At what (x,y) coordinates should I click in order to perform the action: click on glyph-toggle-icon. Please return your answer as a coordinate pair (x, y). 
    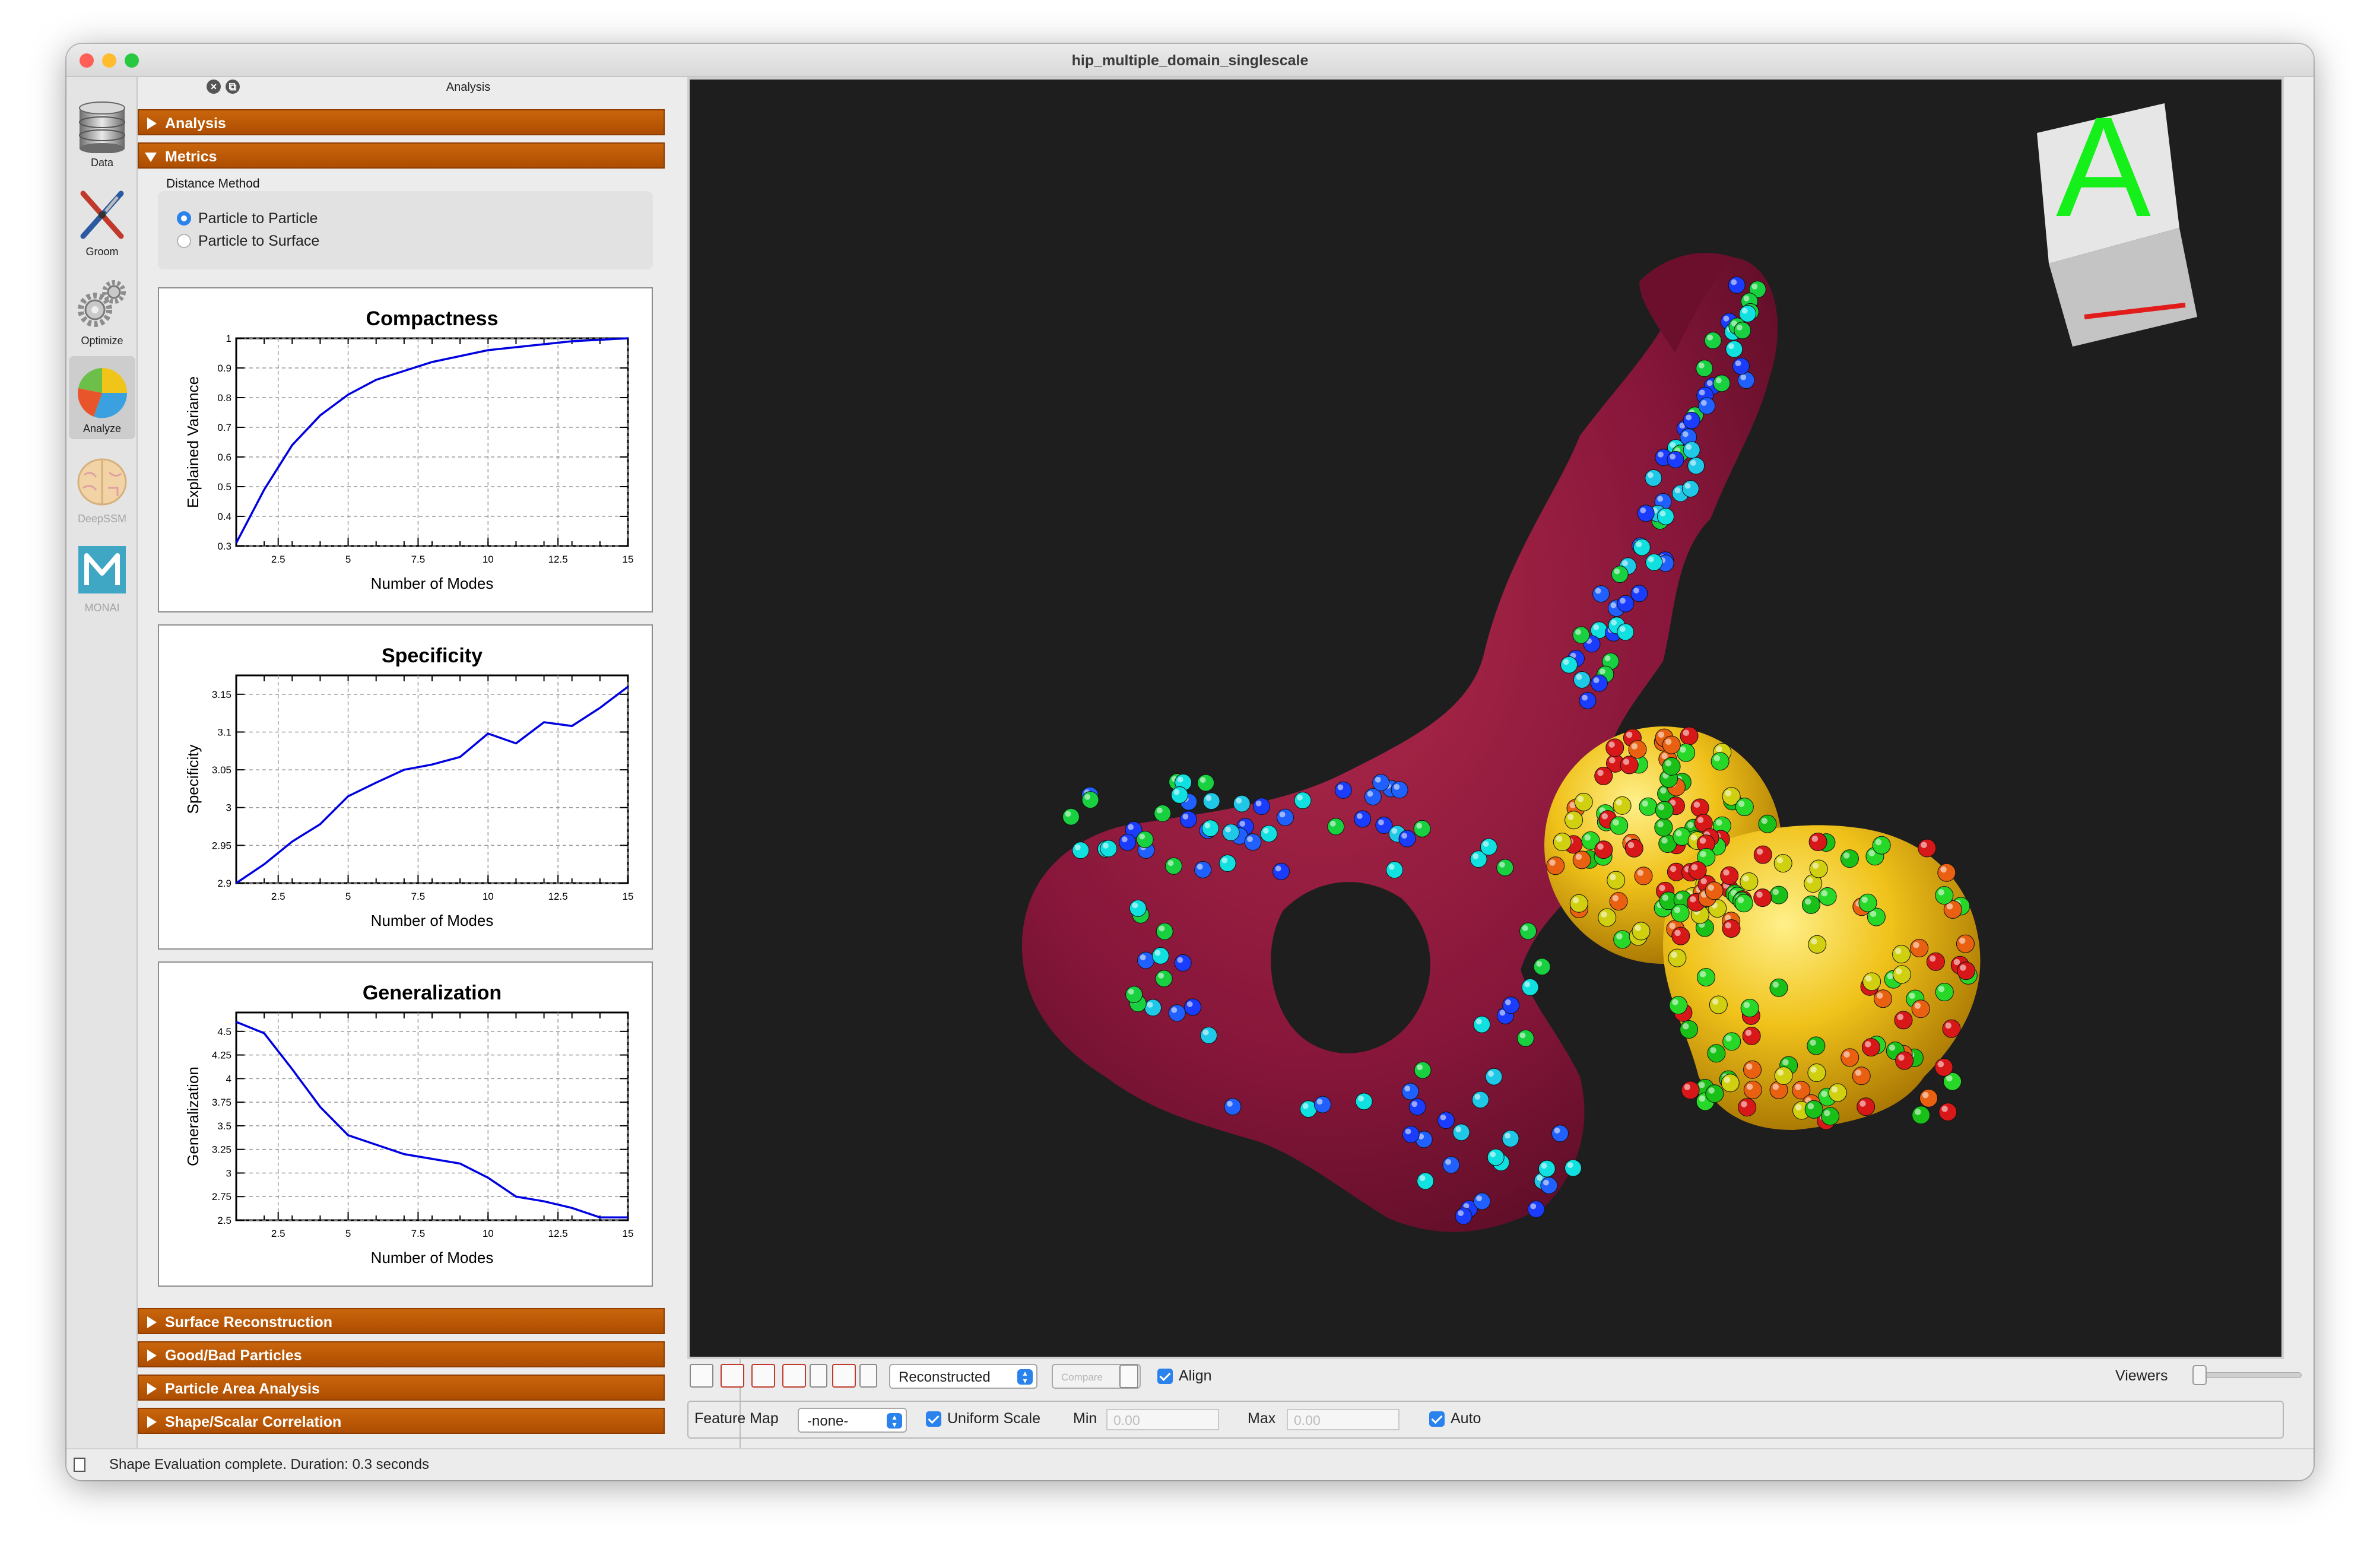
    Looking at the image, I should click on (794, 1376).